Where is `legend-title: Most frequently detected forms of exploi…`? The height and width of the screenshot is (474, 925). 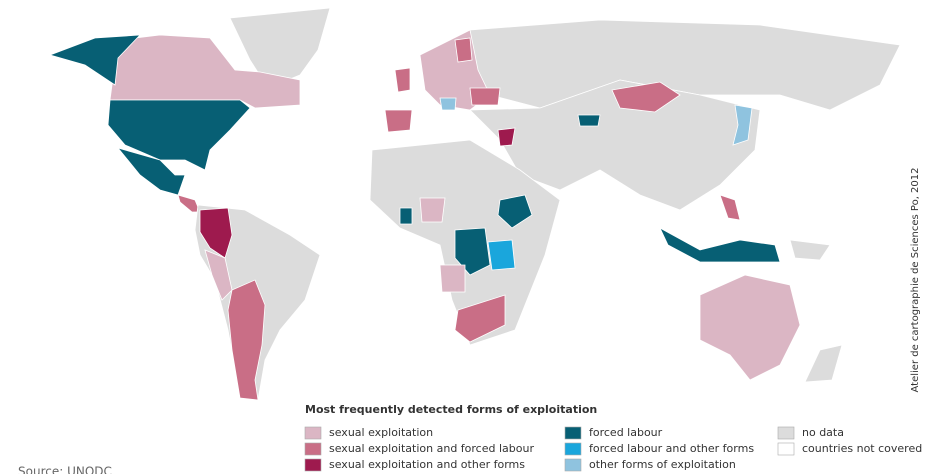 legend-title: Most frequently detected forms of exploi… is located at coordinates (451, 409).